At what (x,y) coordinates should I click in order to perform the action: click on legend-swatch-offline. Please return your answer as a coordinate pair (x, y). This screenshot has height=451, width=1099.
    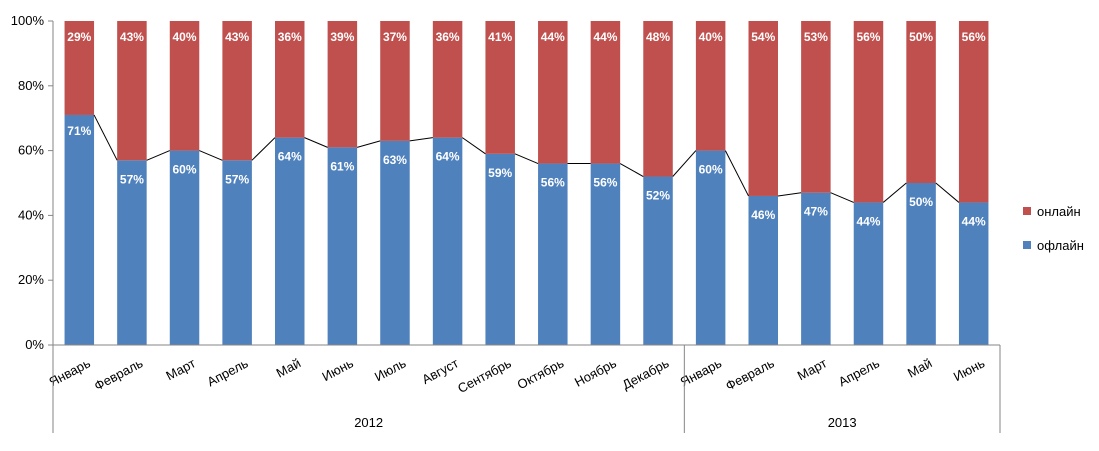
    Looking at the image, I should click on (1027, 245).